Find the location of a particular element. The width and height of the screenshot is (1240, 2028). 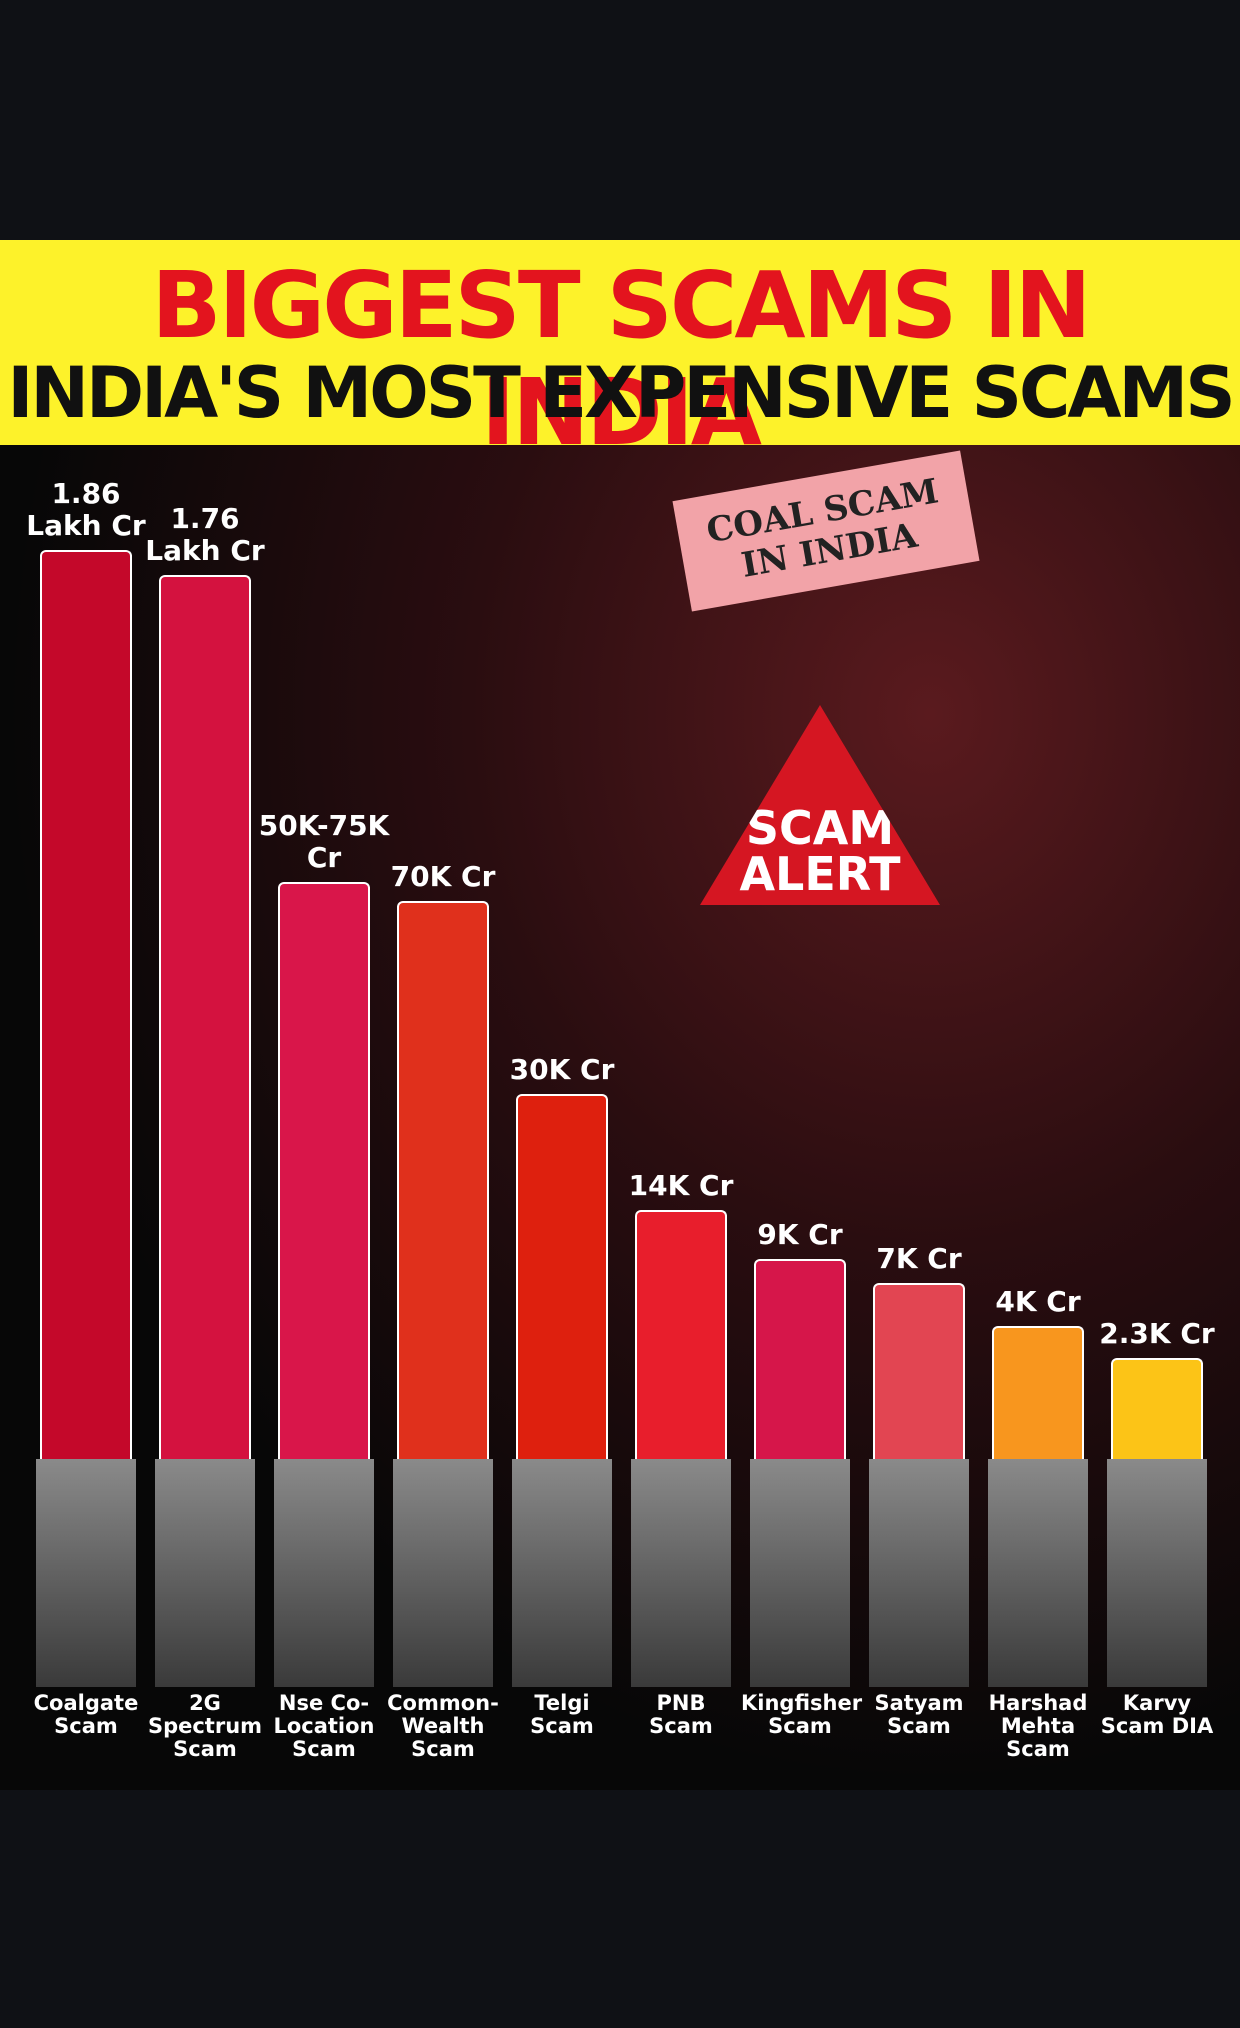

x-tick-label: Common-Wealth Scam is located at coordinates (443, 1726).